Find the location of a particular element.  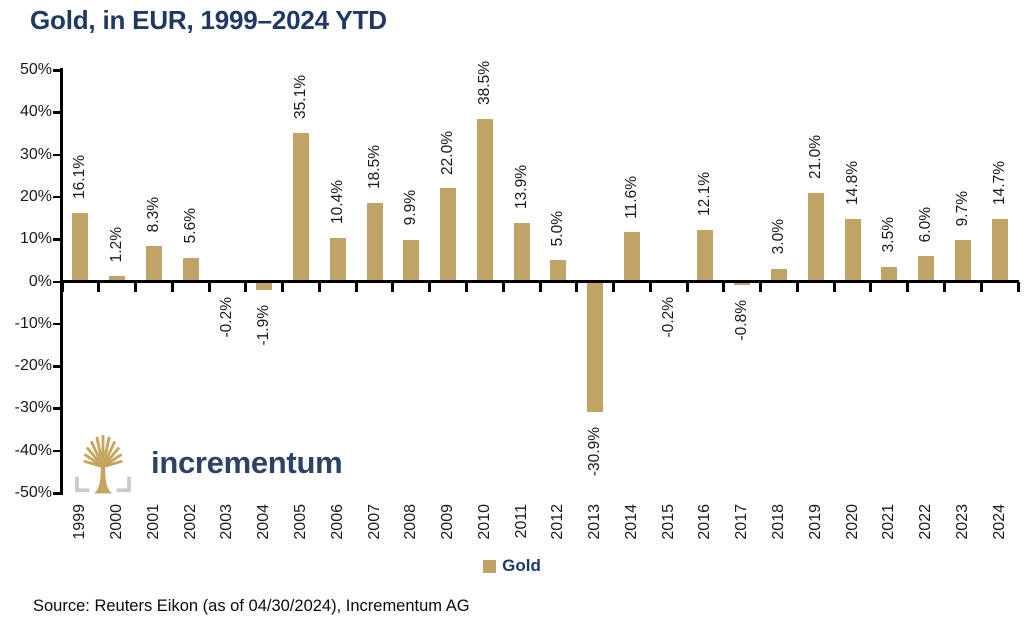

bar-2010 is located at coordinates (484, 200).